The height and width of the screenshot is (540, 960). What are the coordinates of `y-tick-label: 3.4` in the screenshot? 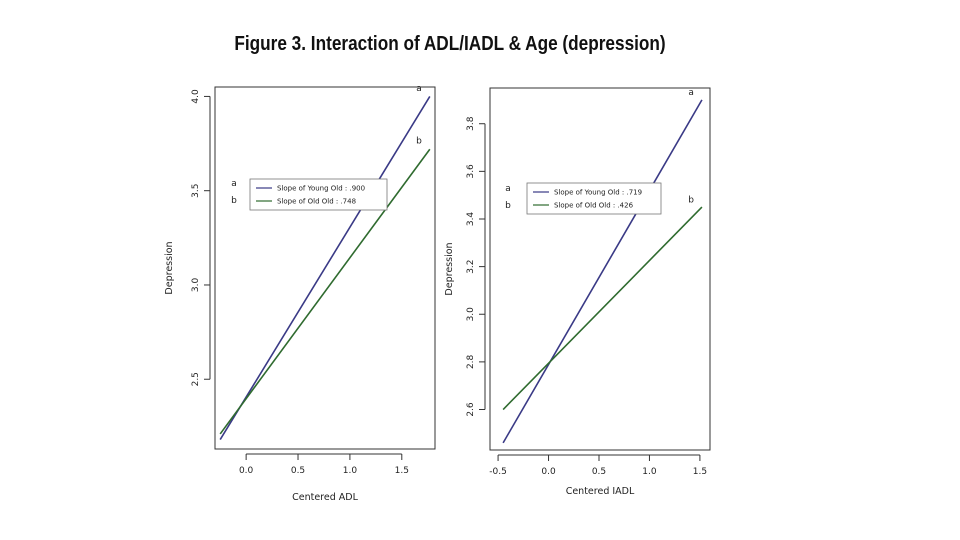 It's located at (471, 219).